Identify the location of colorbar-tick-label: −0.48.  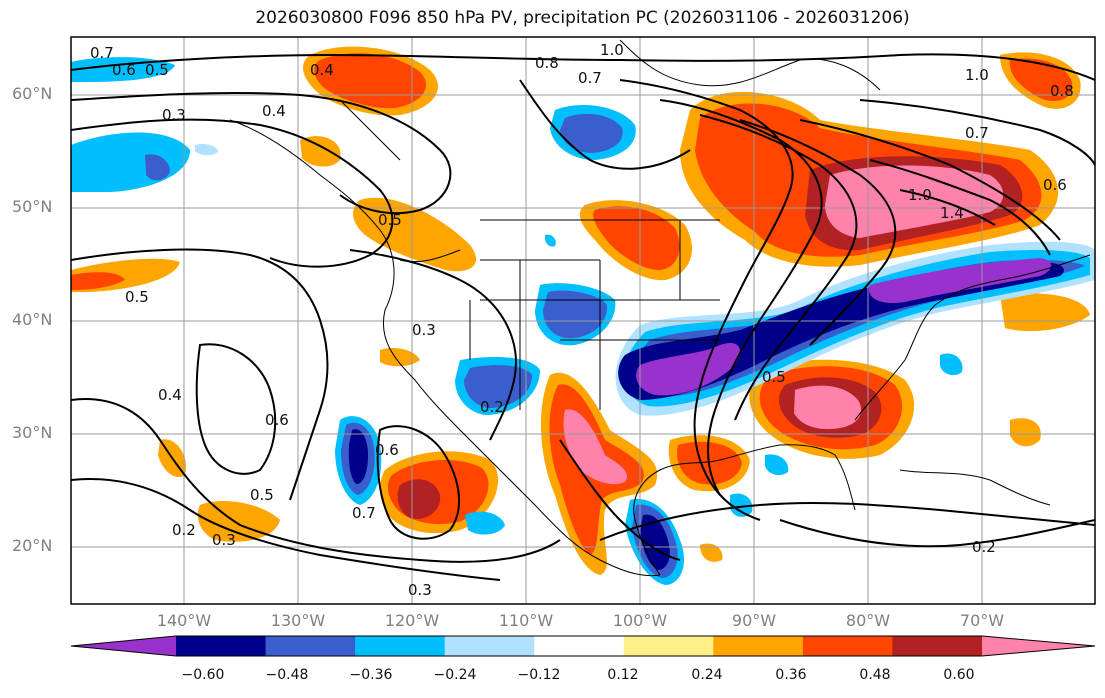
(287, 675).